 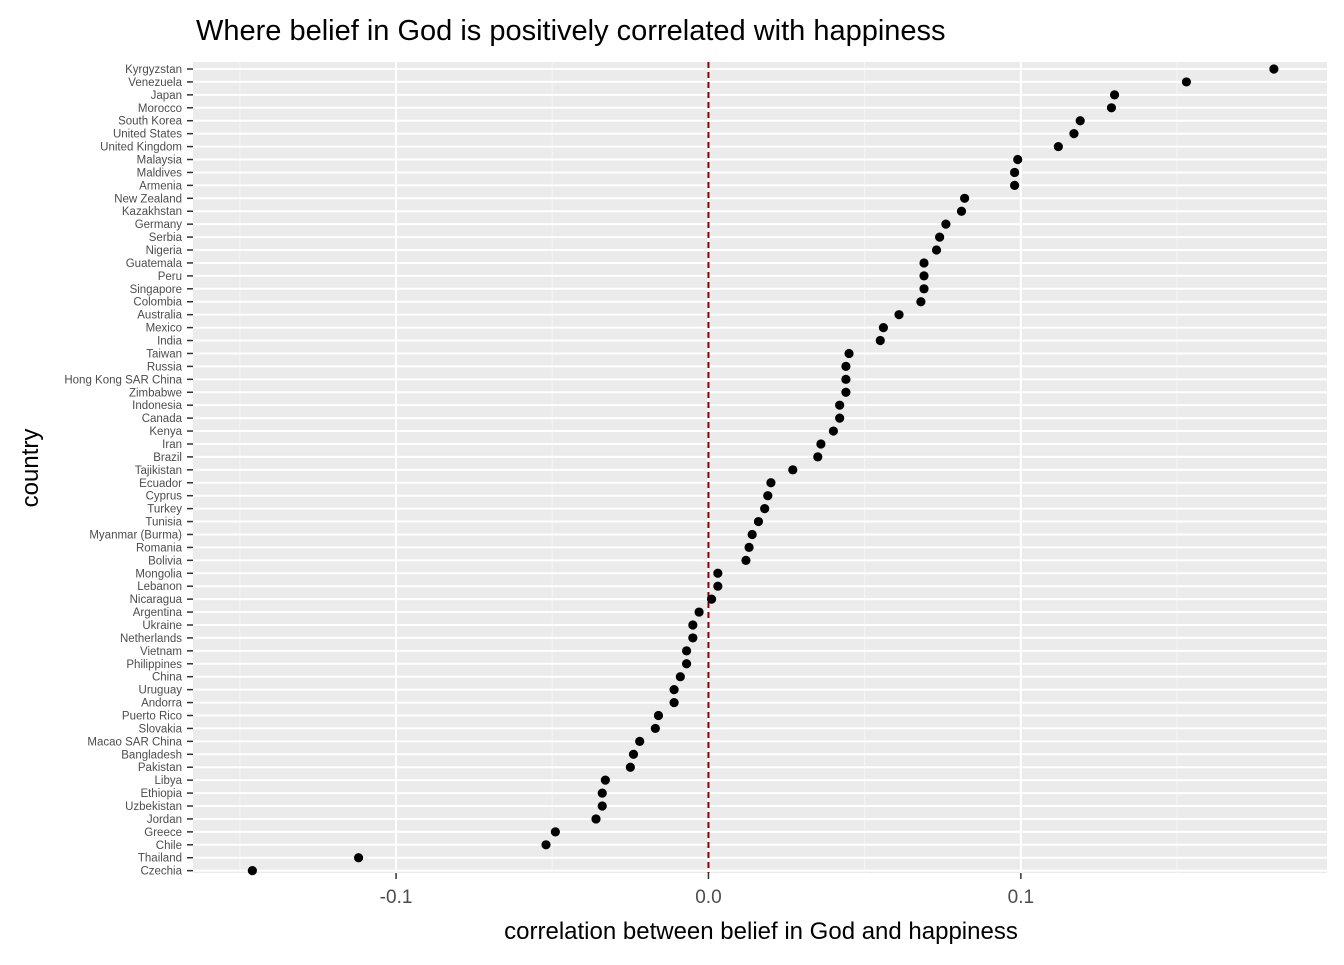 What do you see at coordinates (162, 704) in the screenshot?
I see `y-tick-label: Andorra` at bounding box center [162, 704].